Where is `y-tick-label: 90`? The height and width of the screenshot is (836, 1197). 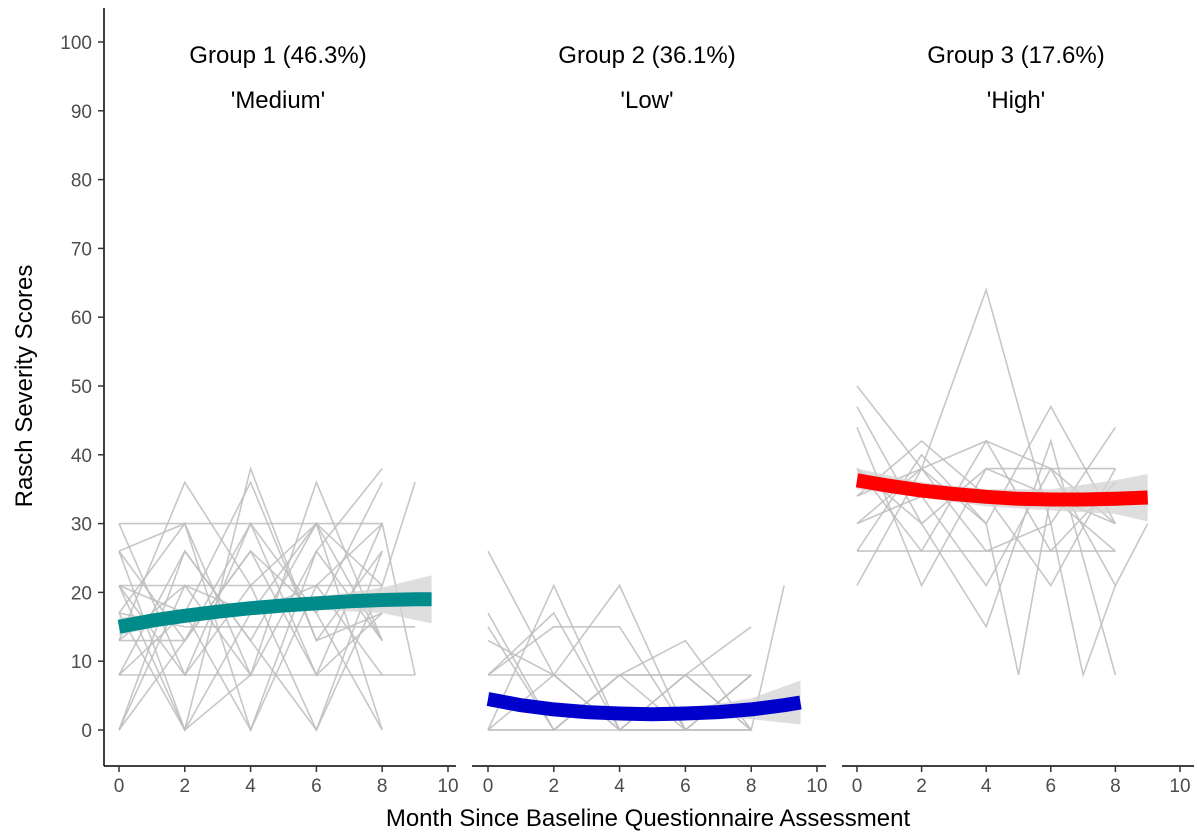
y-tick-label: 90 is located at coordinates (81, 112).